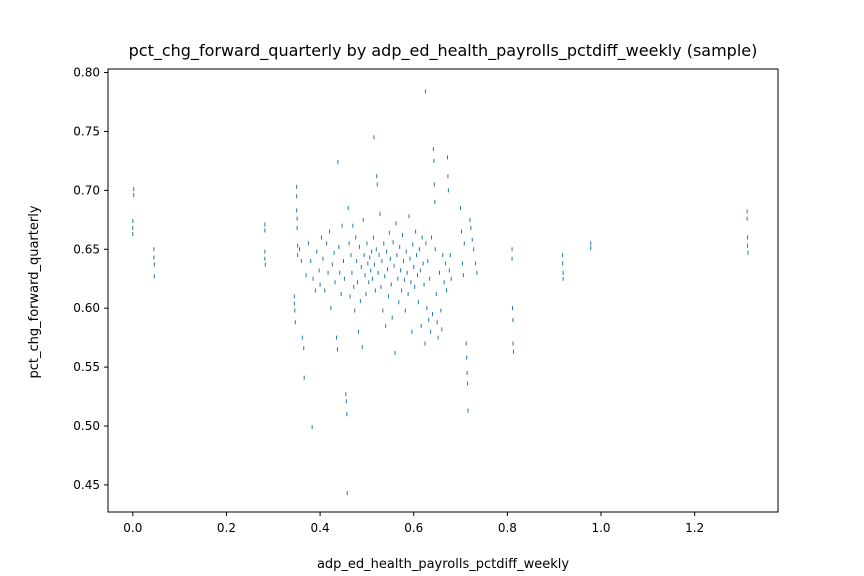 The height and width of the screenshot is (576, 864). What do you see at coordinates (132, 528) in the screenshot?
I see `x-tick-label: 0.0` at bounding box center [132, 528].